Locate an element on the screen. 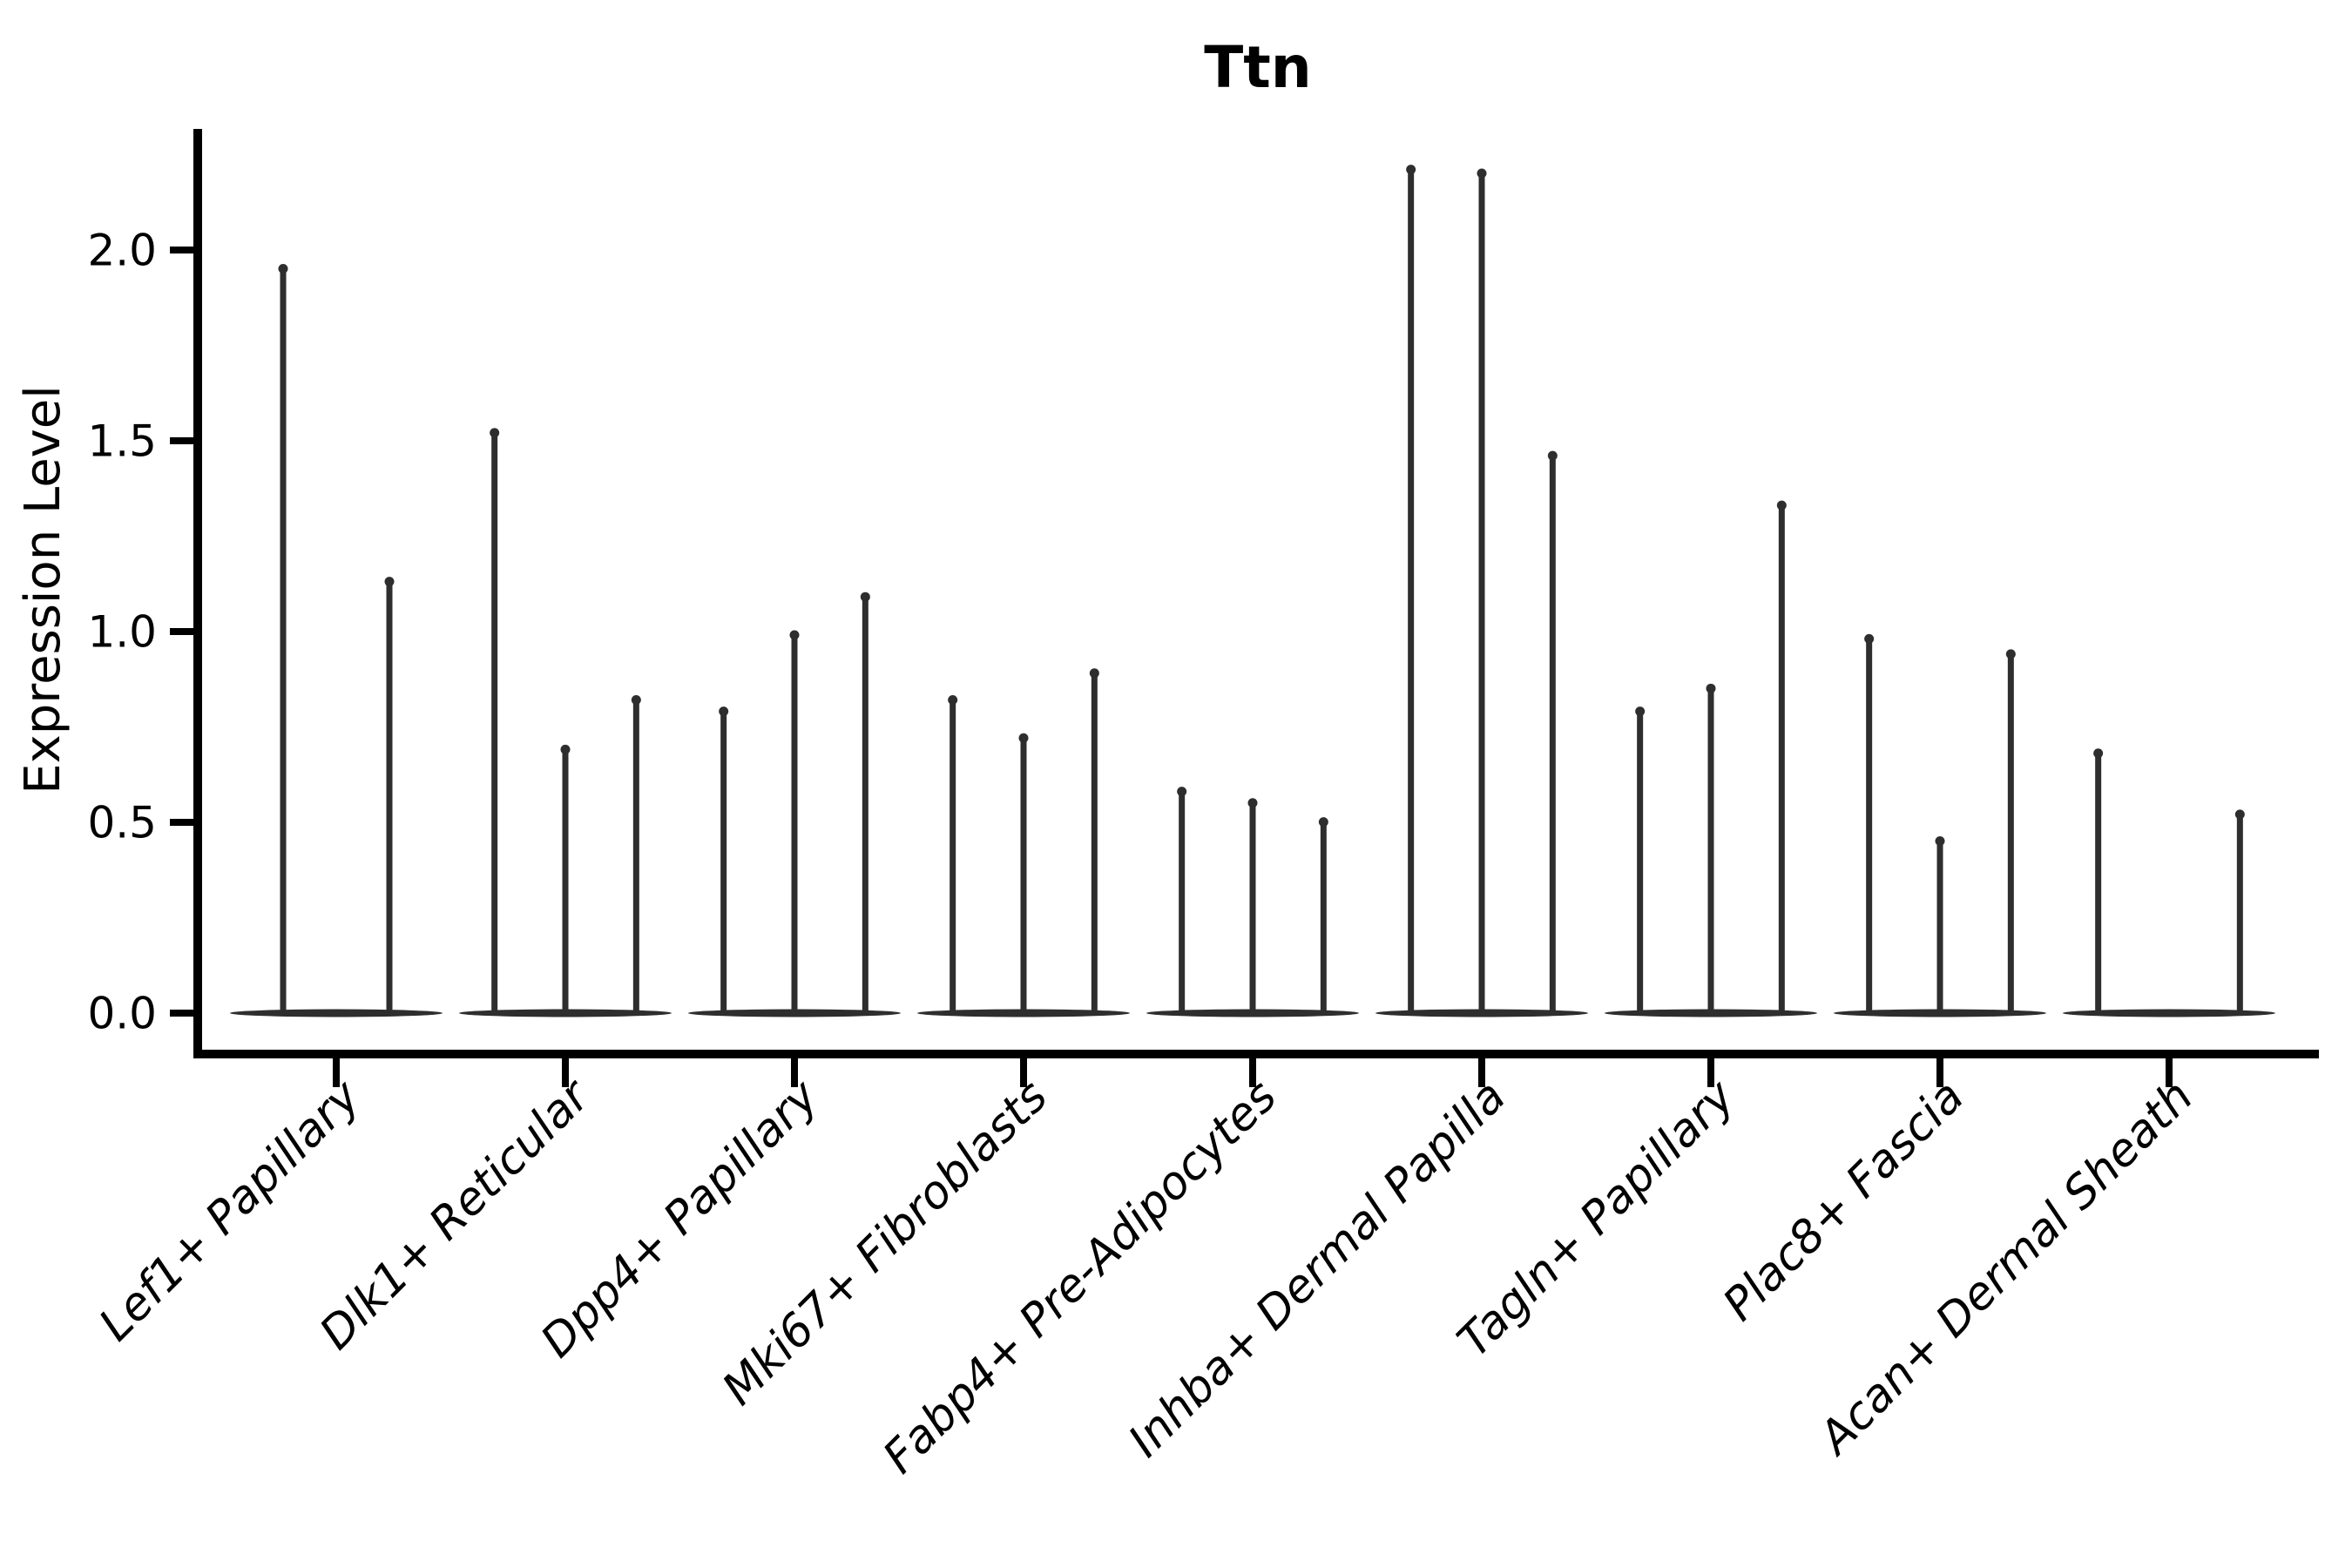  y-tick-label: 1.5 is located at coordinates (122, 442).